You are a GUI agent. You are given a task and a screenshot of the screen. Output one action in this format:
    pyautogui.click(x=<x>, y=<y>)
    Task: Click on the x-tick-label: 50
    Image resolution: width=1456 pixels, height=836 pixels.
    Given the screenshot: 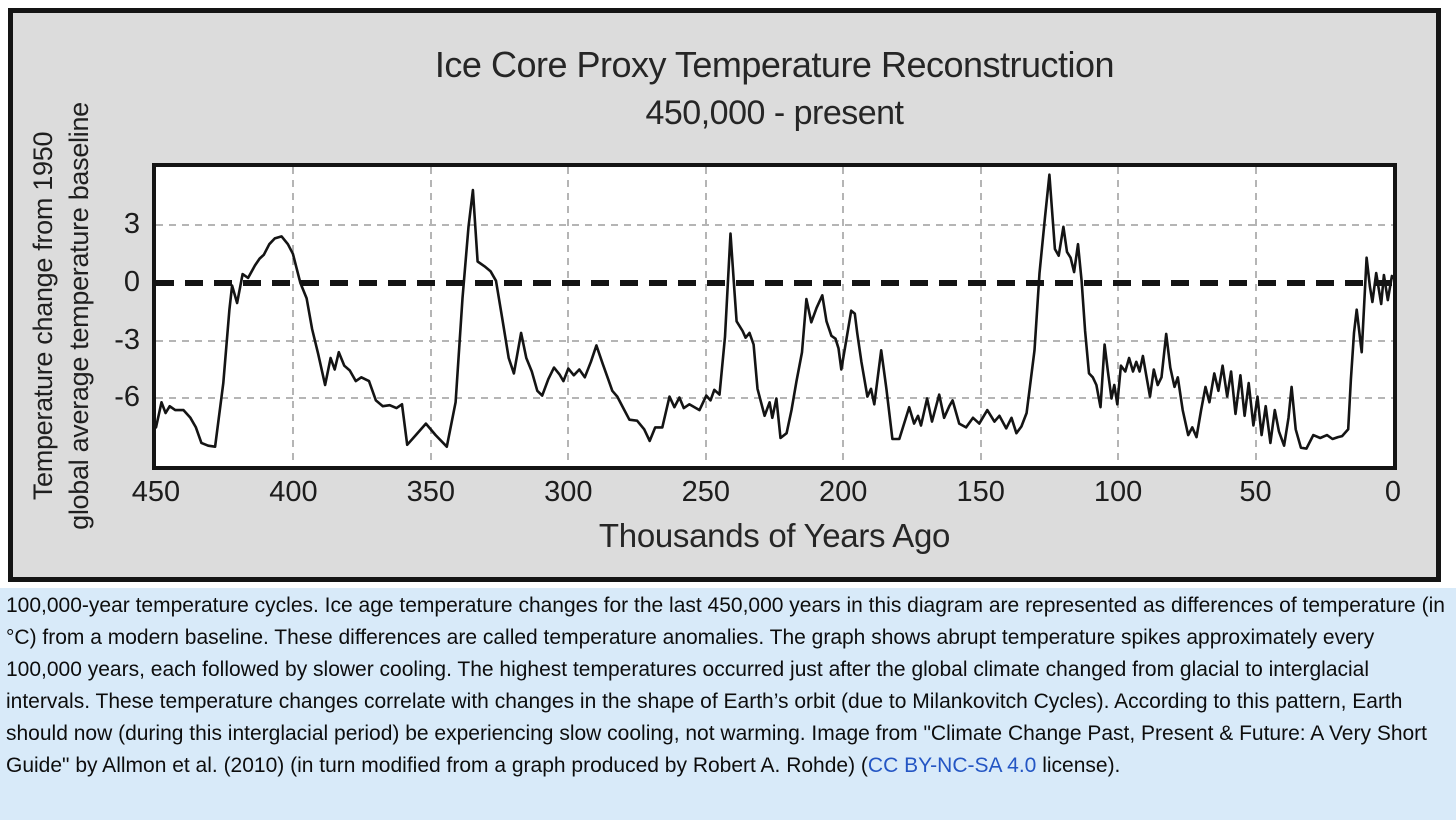 What is the action you would take?
    pyautogui.click(x=1255, y=492)
    